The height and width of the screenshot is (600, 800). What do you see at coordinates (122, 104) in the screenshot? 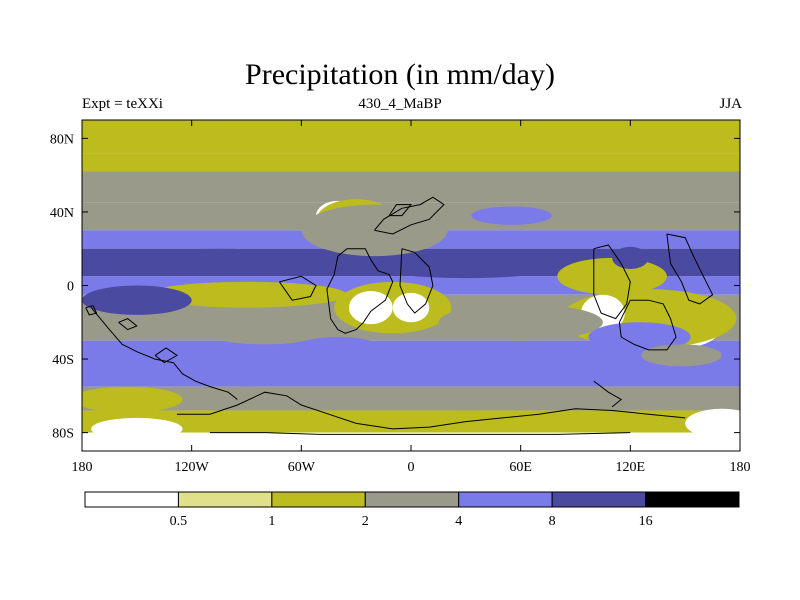
I see `experiment-label: Expt = teXXi` at bounding box center [122, 104].